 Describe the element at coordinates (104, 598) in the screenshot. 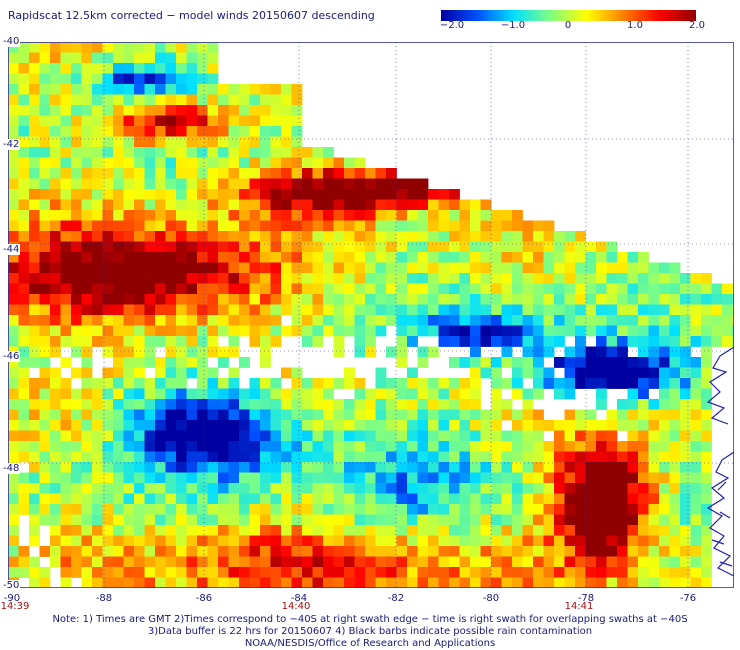

I see `lon-label-88: -88` at that location.